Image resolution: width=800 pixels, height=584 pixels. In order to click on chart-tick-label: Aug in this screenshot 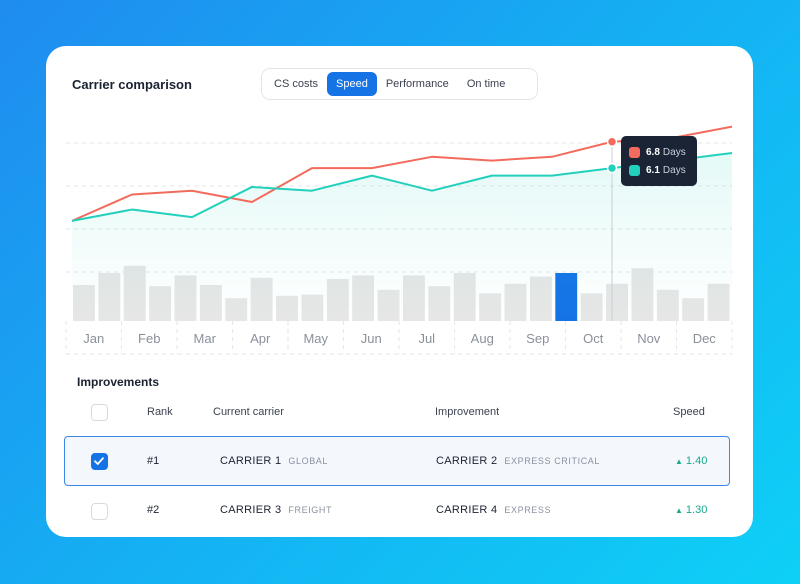, I will do `click(482, 338)`.